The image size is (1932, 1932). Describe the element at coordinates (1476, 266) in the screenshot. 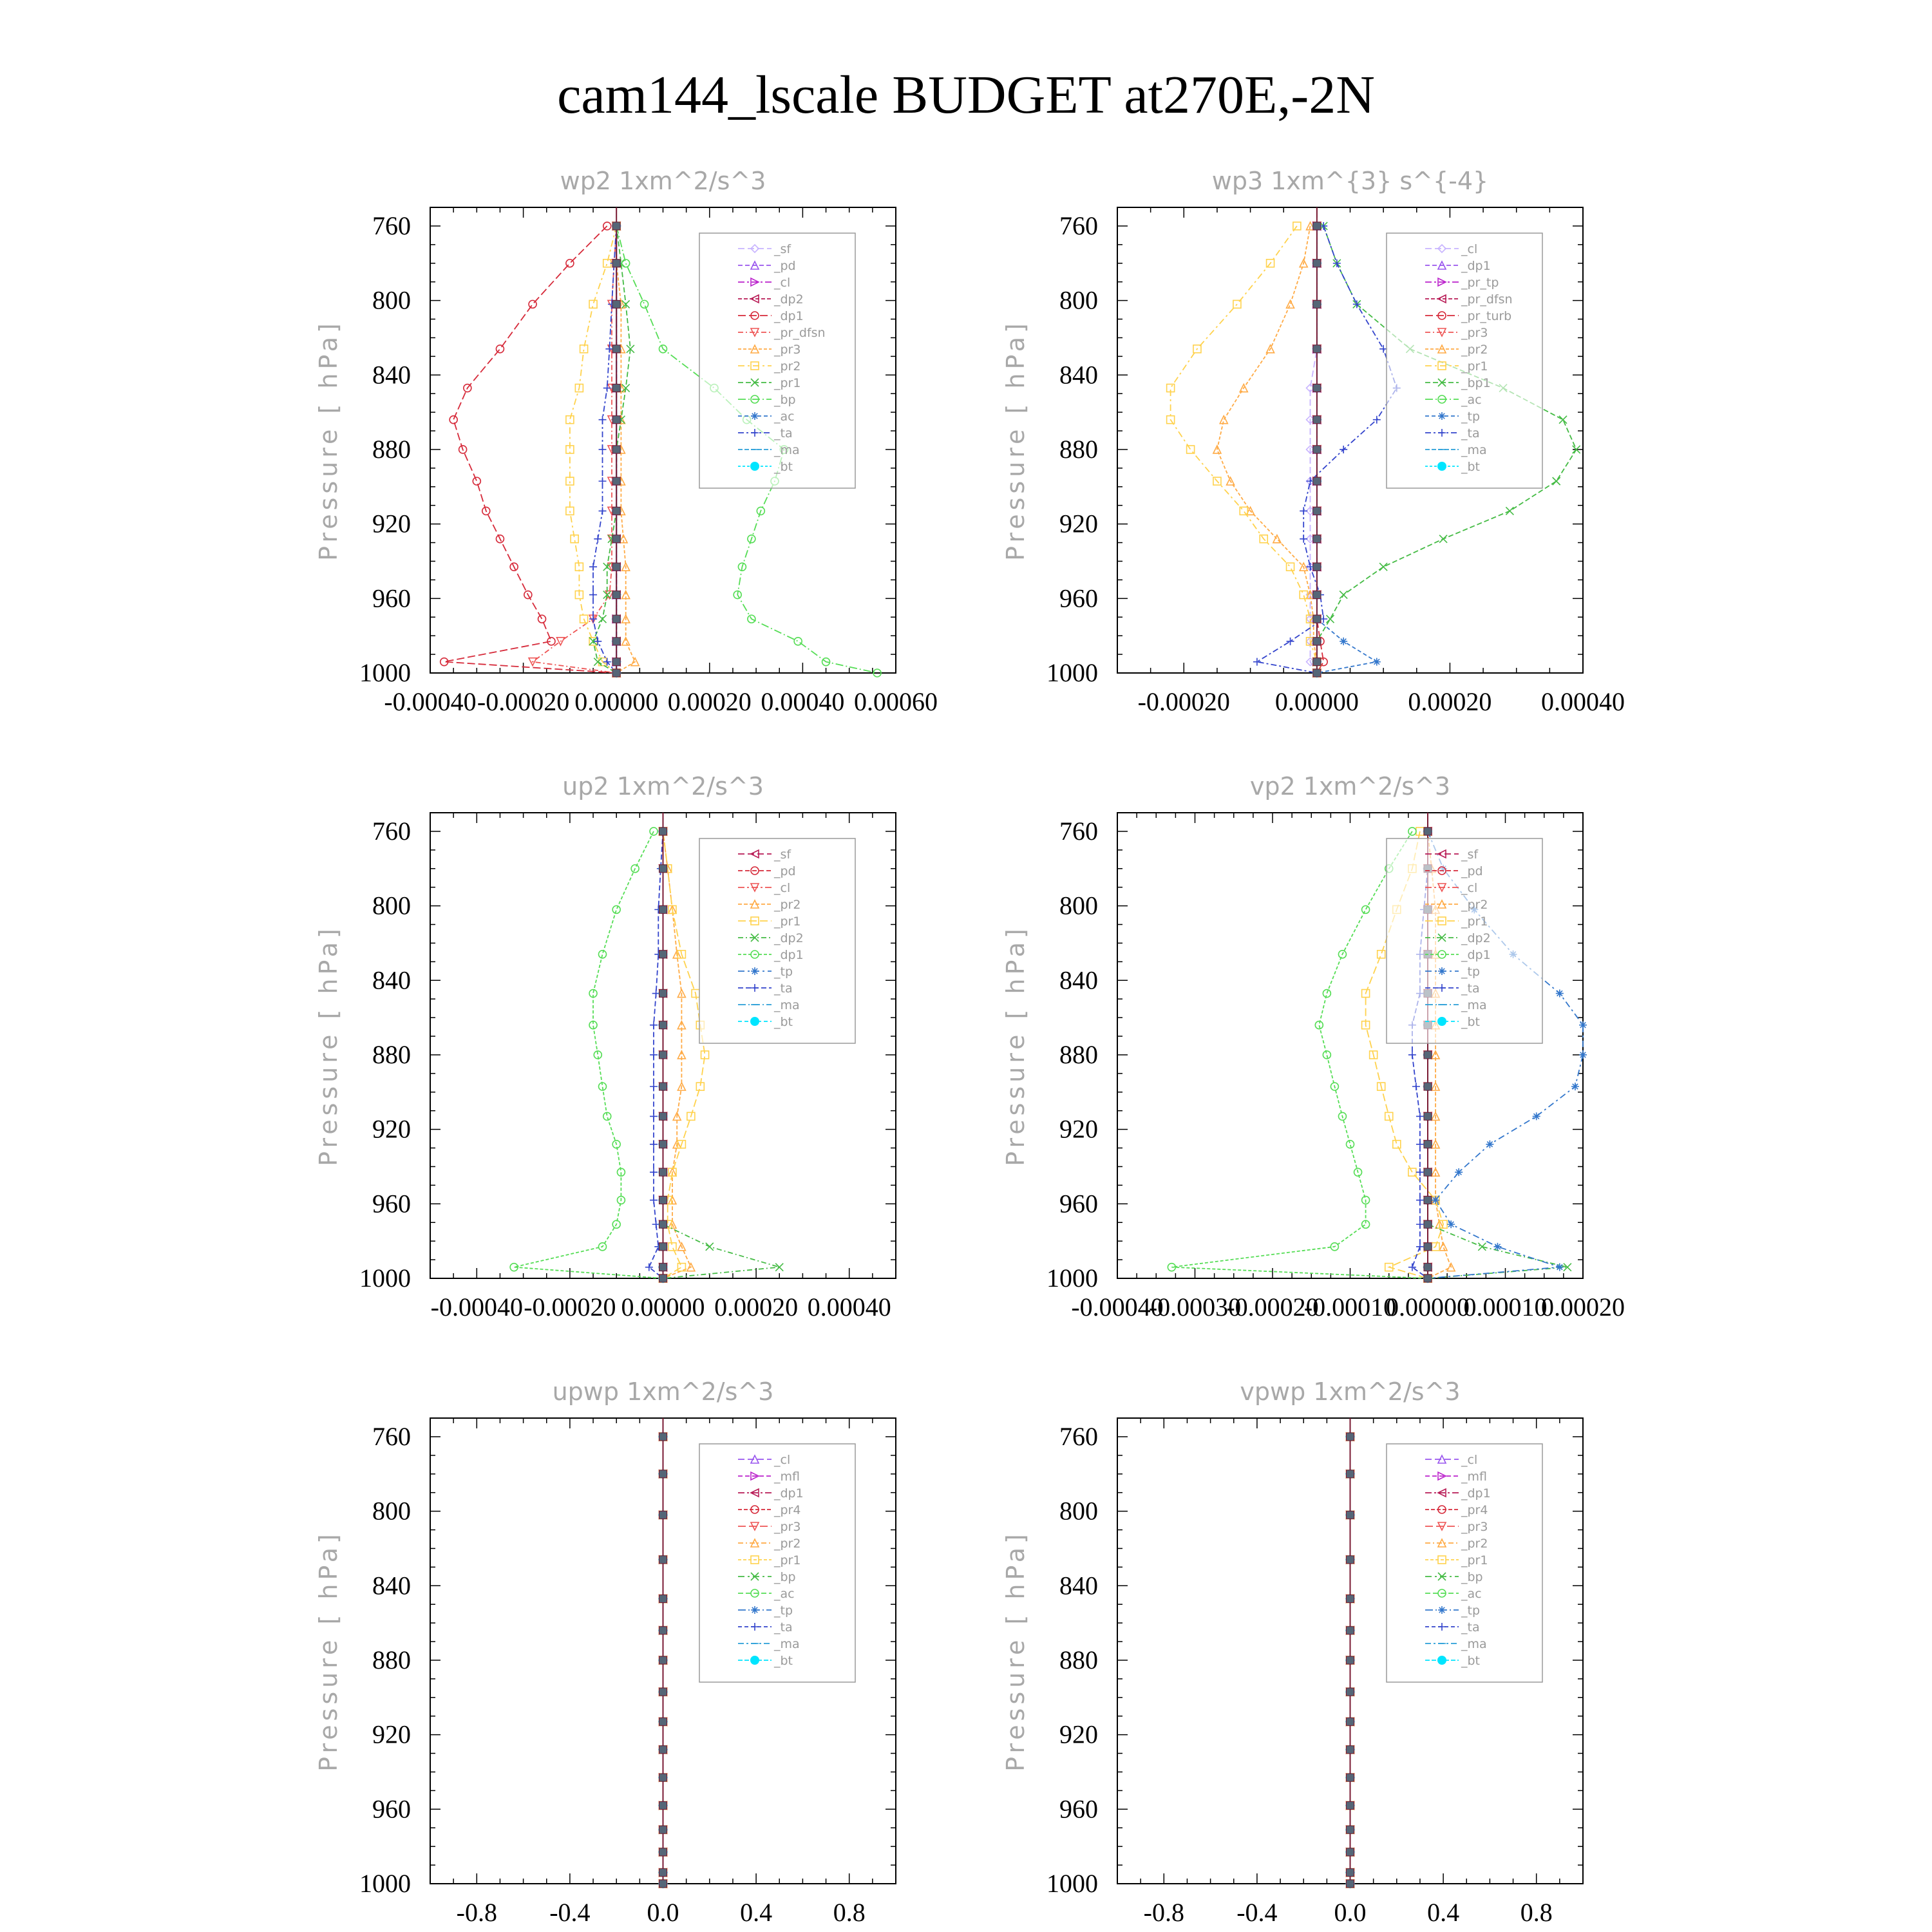

I see `legend-label: _dp1` at that location.